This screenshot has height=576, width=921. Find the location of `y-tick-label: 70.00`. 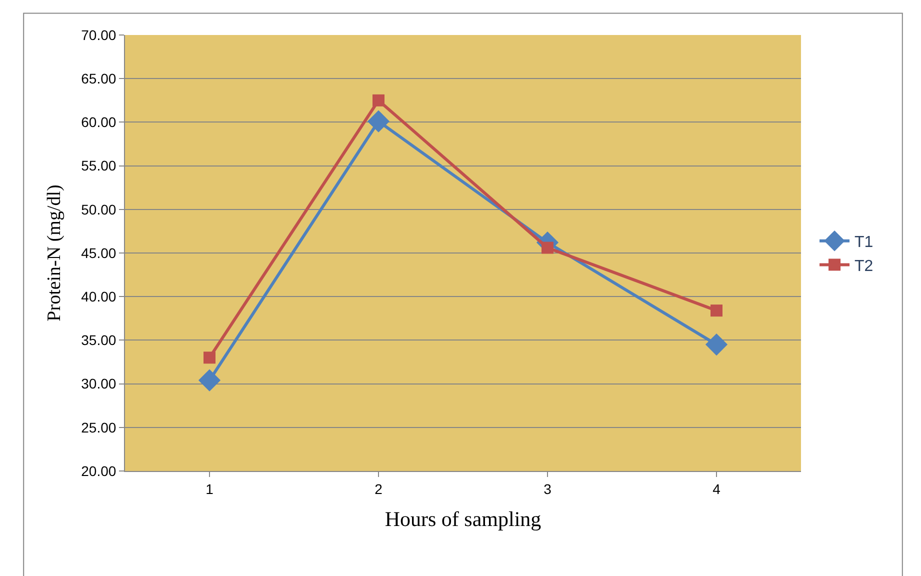

y-tick-label: 70.00 is located at coordinates (98, 34).